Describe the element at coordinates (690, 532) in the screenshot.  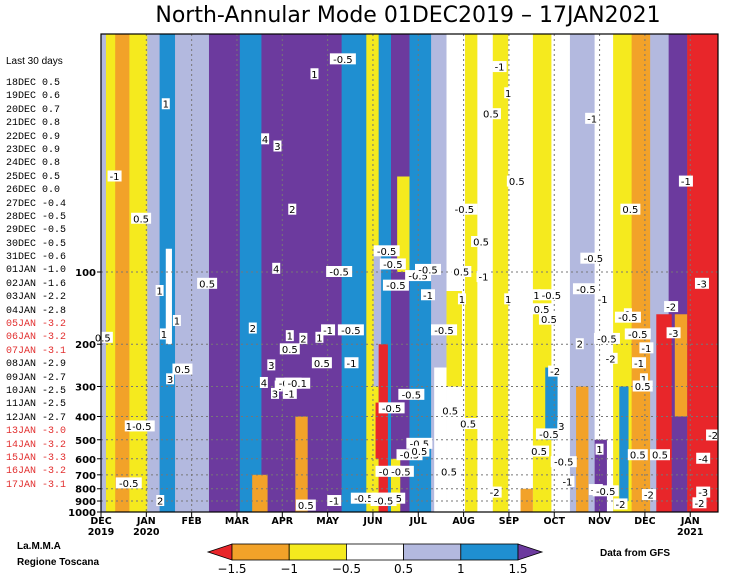
I see `x-tick-year-13: 2021` at that location.